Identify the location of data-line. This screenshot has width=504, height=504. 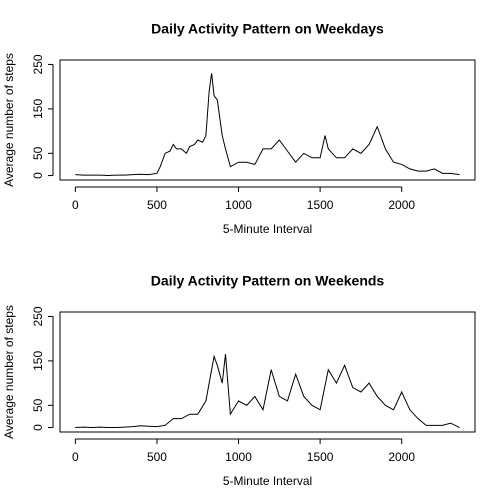
(267, 391).